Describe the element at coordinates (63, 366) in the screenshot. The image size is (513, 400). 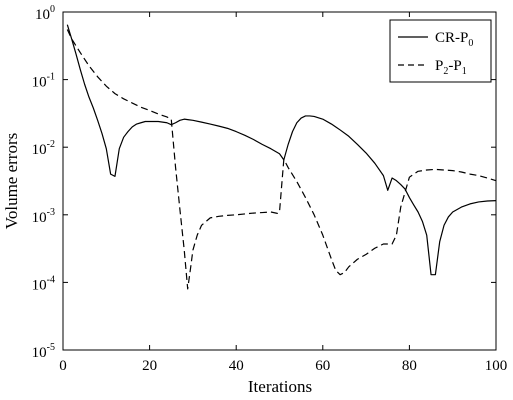
I see `x-tick-label: 0` at that location.